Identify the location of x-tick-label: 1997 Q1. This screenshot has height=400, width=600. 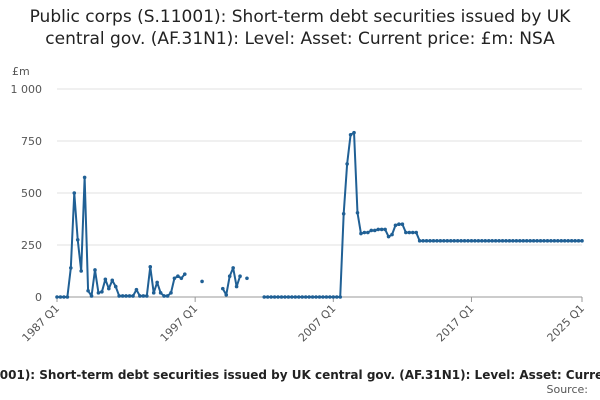
(179, 323).